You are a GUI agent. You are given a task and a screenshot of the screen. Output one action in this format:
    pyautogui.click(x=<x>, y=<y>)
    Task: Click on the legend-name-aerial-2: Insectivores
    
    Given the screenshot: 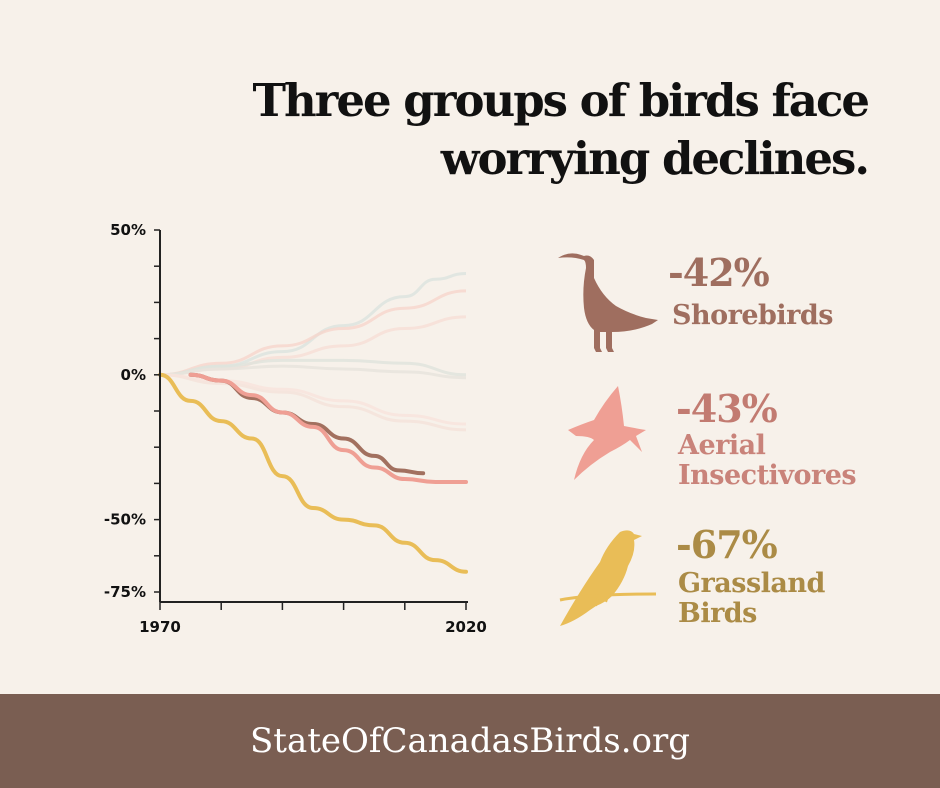 What is the action you would take?
    pyautogui.click(x=767, y=475)
    